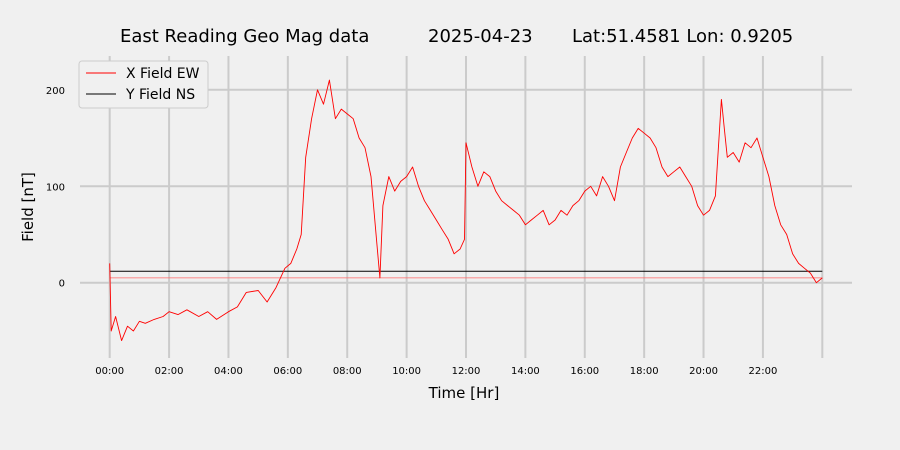 Image resolution: width=900 pixels, height=450 pixels. What do you see at coordinates (169, 371) in the screenshot?
I see `x-tick-label: 02:00` at bounding box center [169, 371].